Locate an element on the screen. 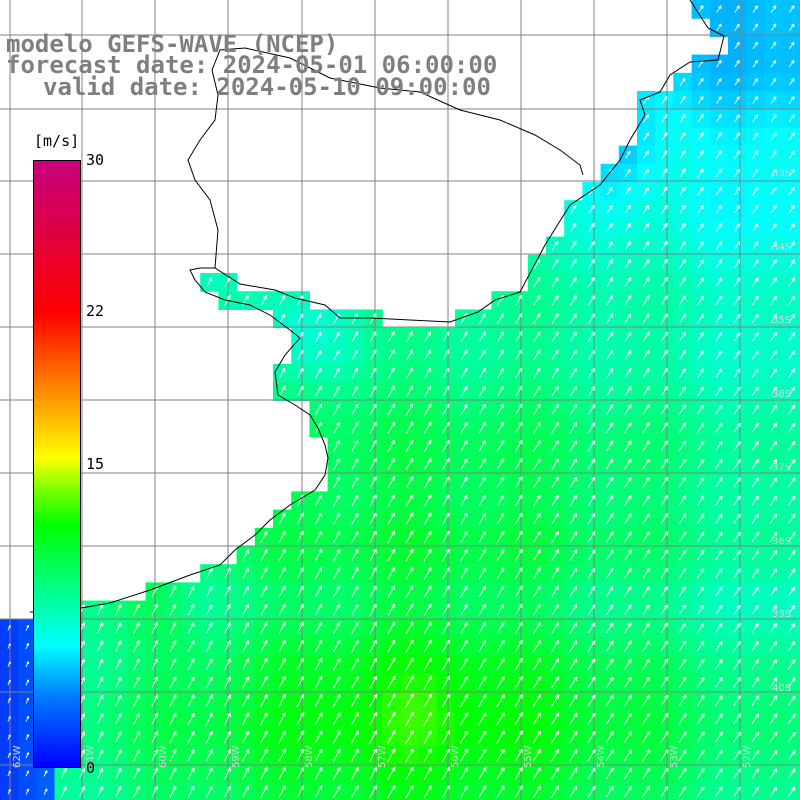 The height and width of the screenshot is (800, 800). valid-date: valid date: 2024-05-10 09:00:00 is located at coordinates (267, 87).